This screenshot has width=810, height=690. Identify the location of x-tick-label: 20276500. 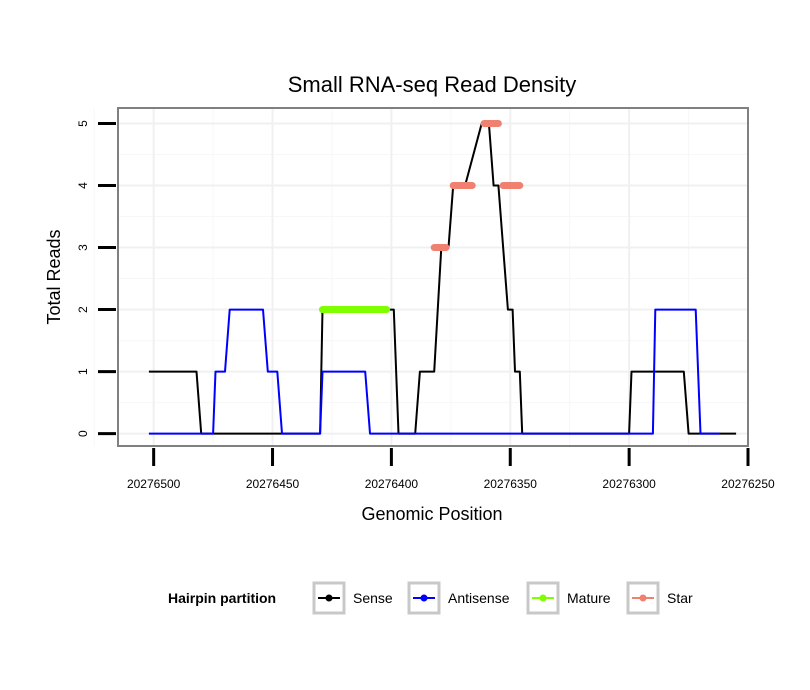
(154, 484).